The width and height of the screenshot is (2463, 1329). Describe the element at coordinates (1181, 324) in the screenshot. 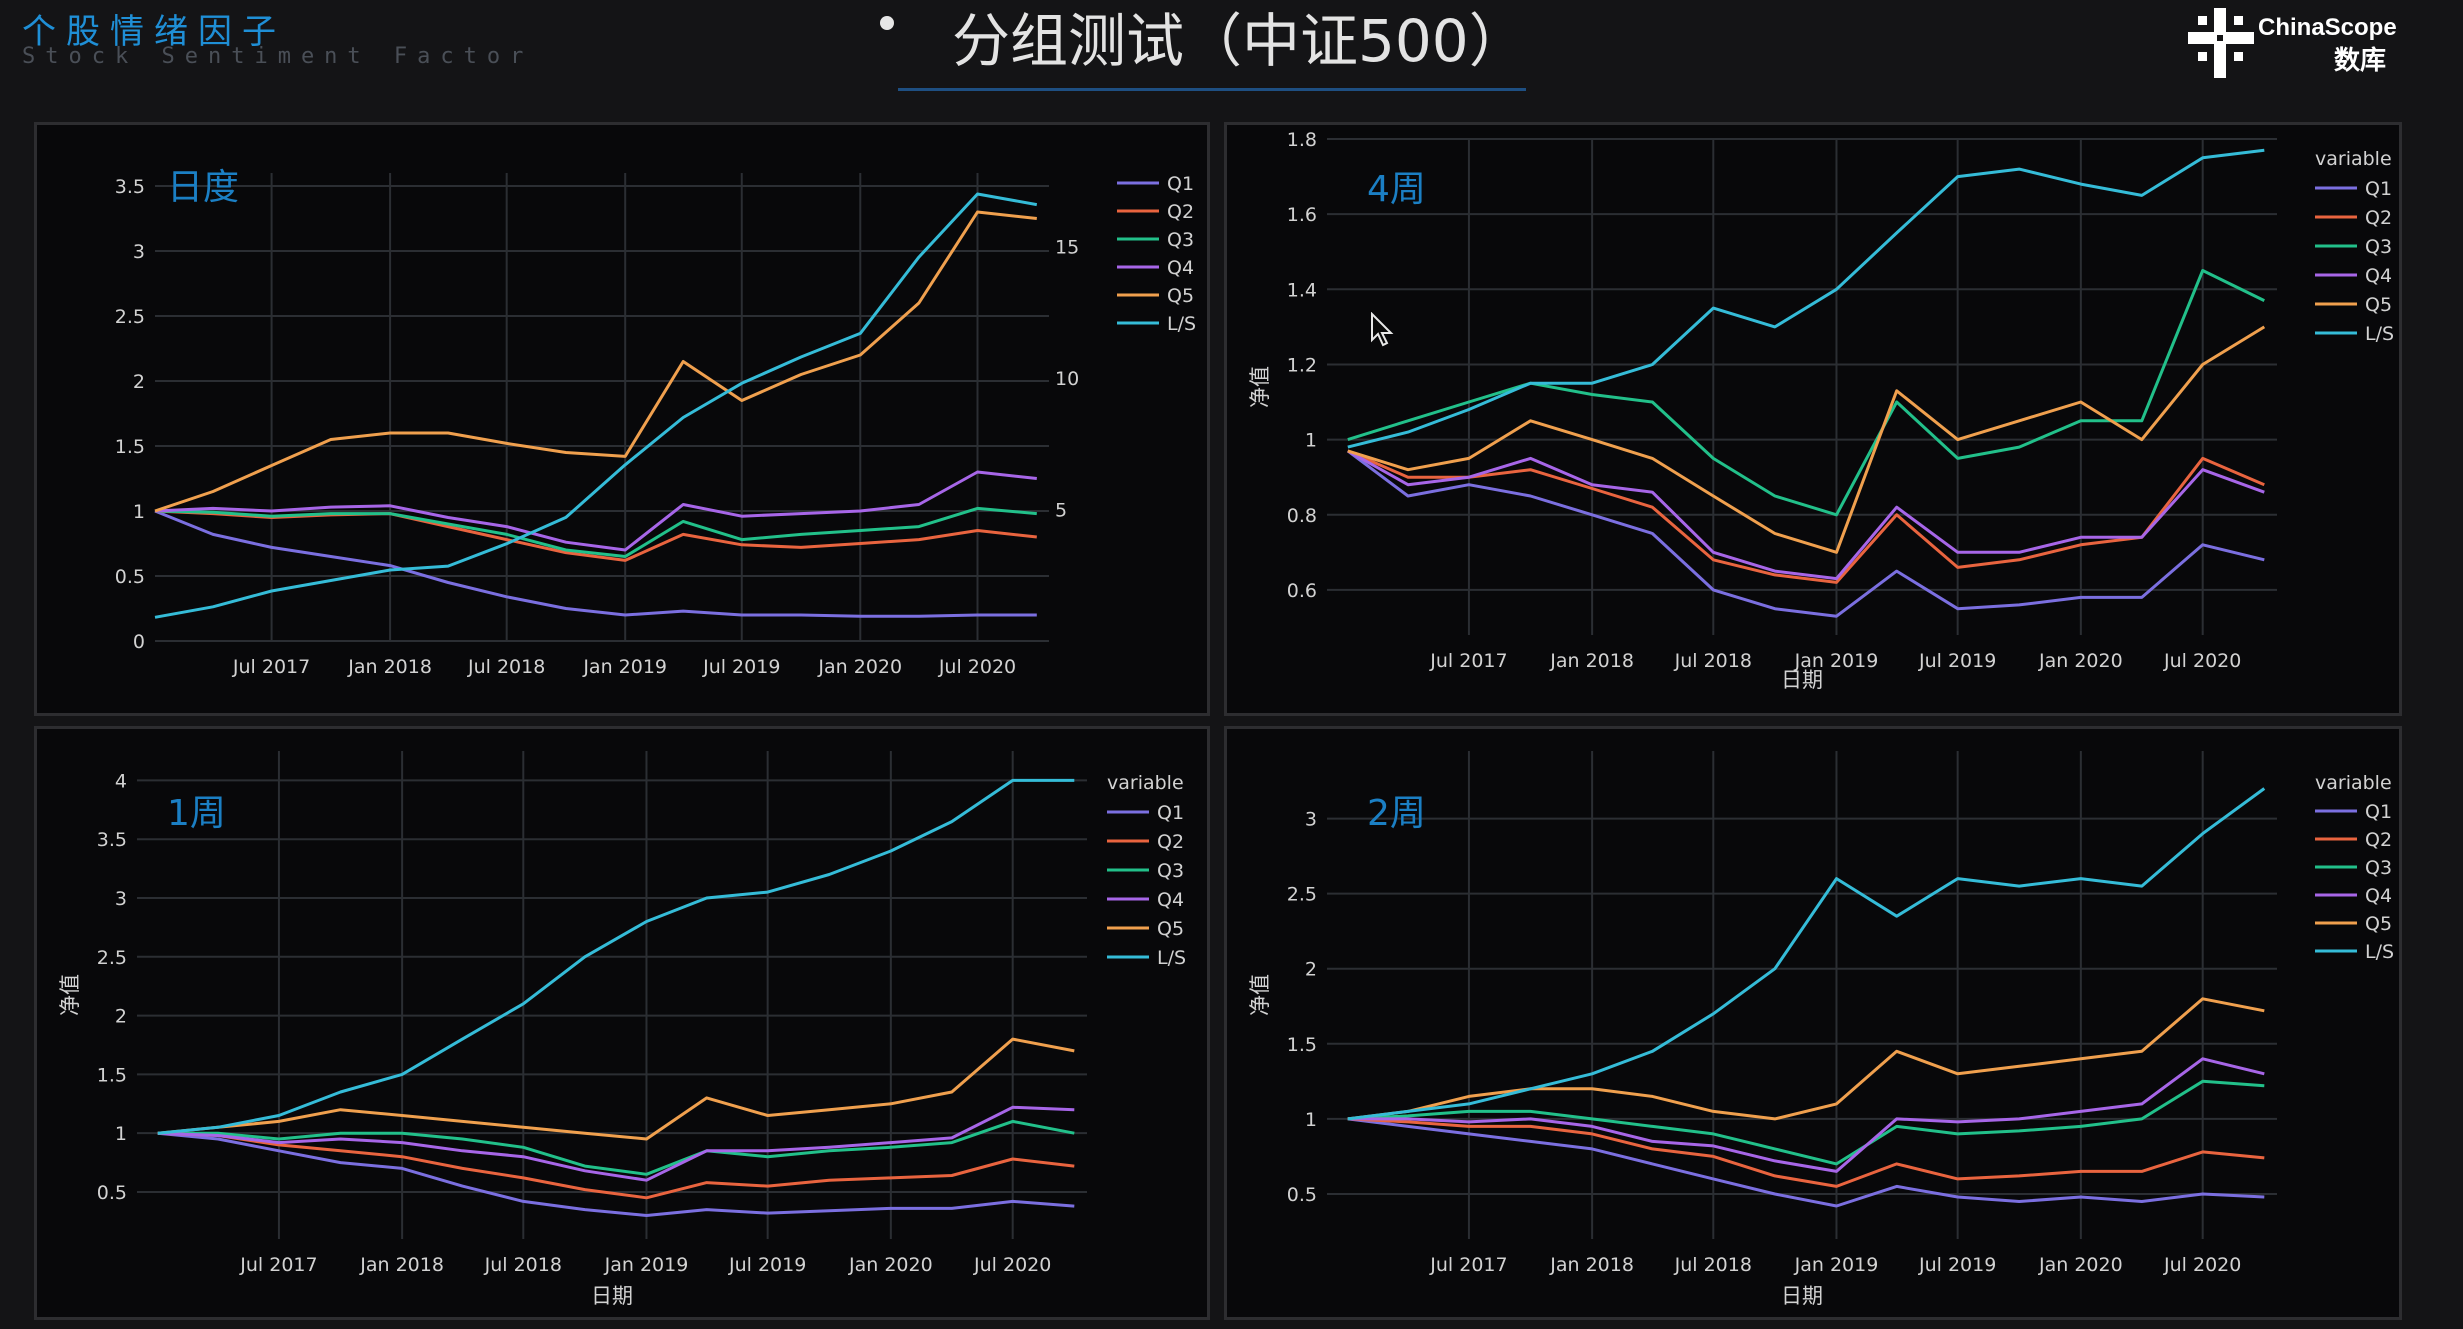

I see `daily-legend-label-l-s: L/S` at that location.